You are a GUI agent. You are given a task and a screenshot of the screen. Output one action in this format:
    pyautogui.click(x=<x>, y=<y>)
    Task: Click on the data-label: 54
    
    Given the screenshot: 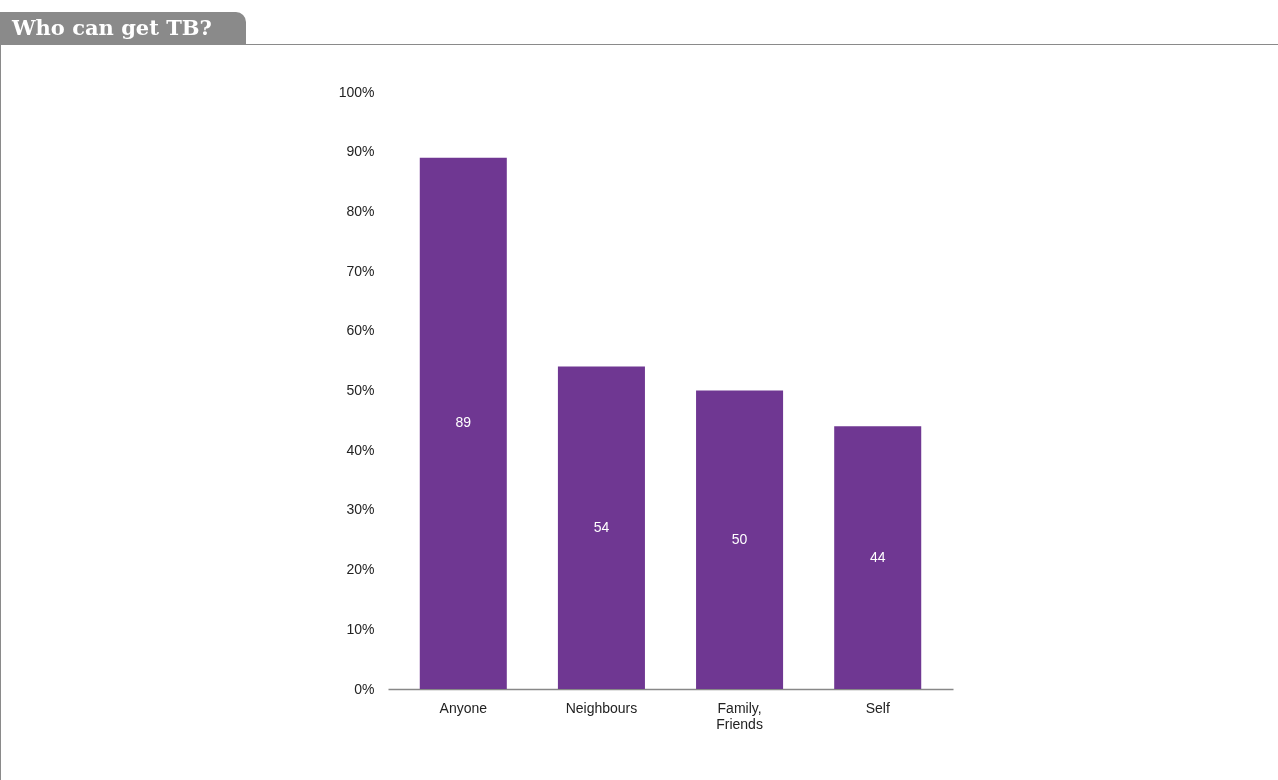 What is the action you would take?
    pyautogui.click(x=601, y=526)
    